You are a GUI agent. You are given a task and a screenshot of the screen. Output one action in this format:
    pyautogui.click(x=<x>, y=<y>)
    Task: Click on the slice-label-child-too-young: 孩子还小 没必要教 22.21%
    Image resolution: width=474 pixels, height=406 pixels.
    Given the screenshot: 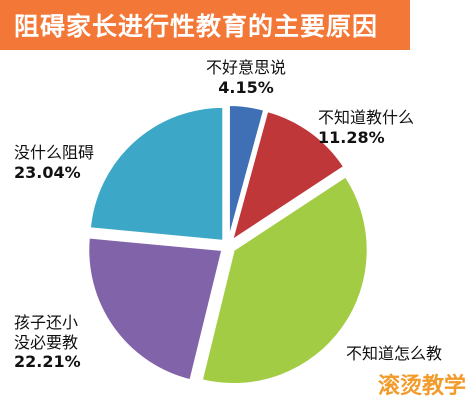 What is the action you would take?
    pyautogui.click(x=47, y=342)
    